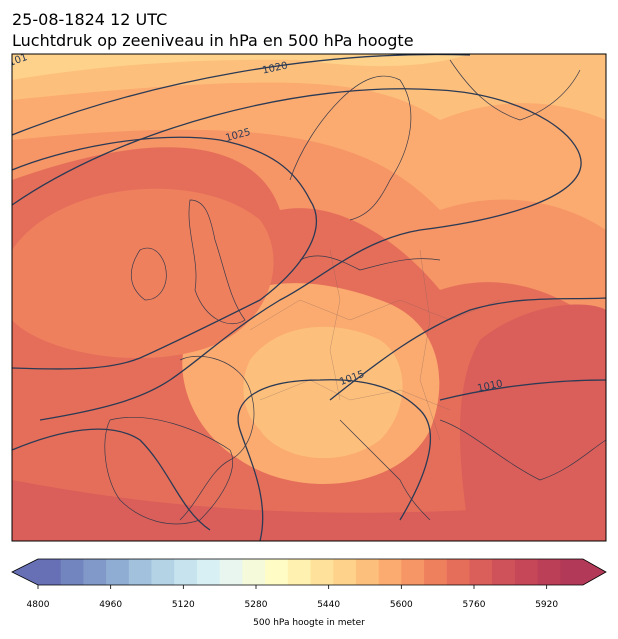 The image size is (618, 639). I want to click on colorbar-tick-label: 5440, so click(328, 605).